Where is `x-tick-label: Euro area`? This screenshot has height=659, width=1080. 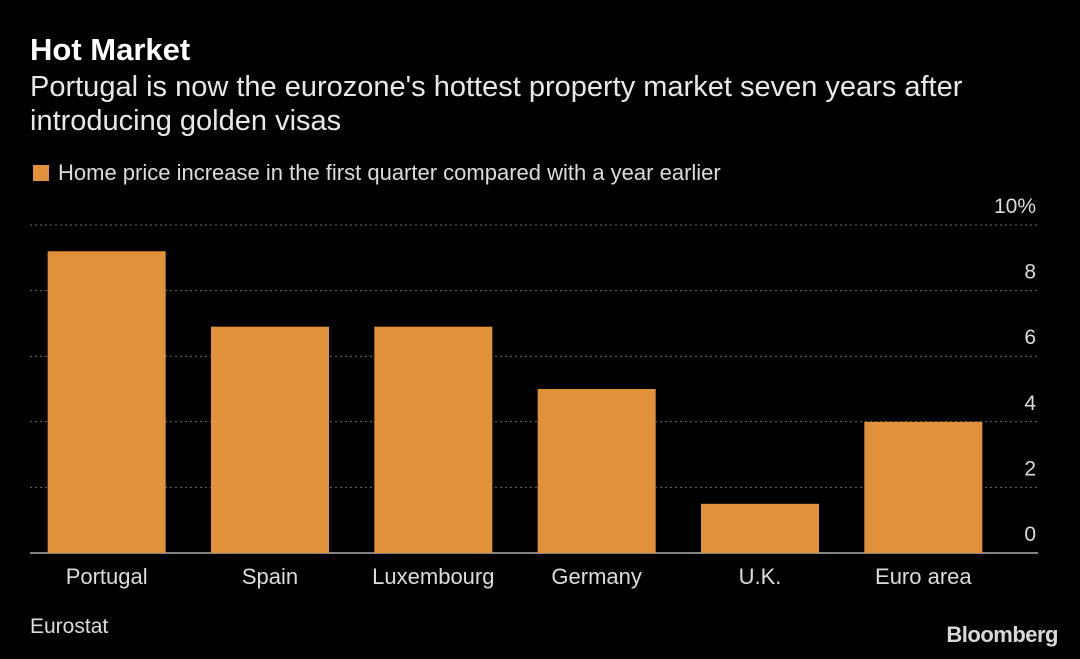 x-tick-label: Euro area is located at coordinates (923, 576).